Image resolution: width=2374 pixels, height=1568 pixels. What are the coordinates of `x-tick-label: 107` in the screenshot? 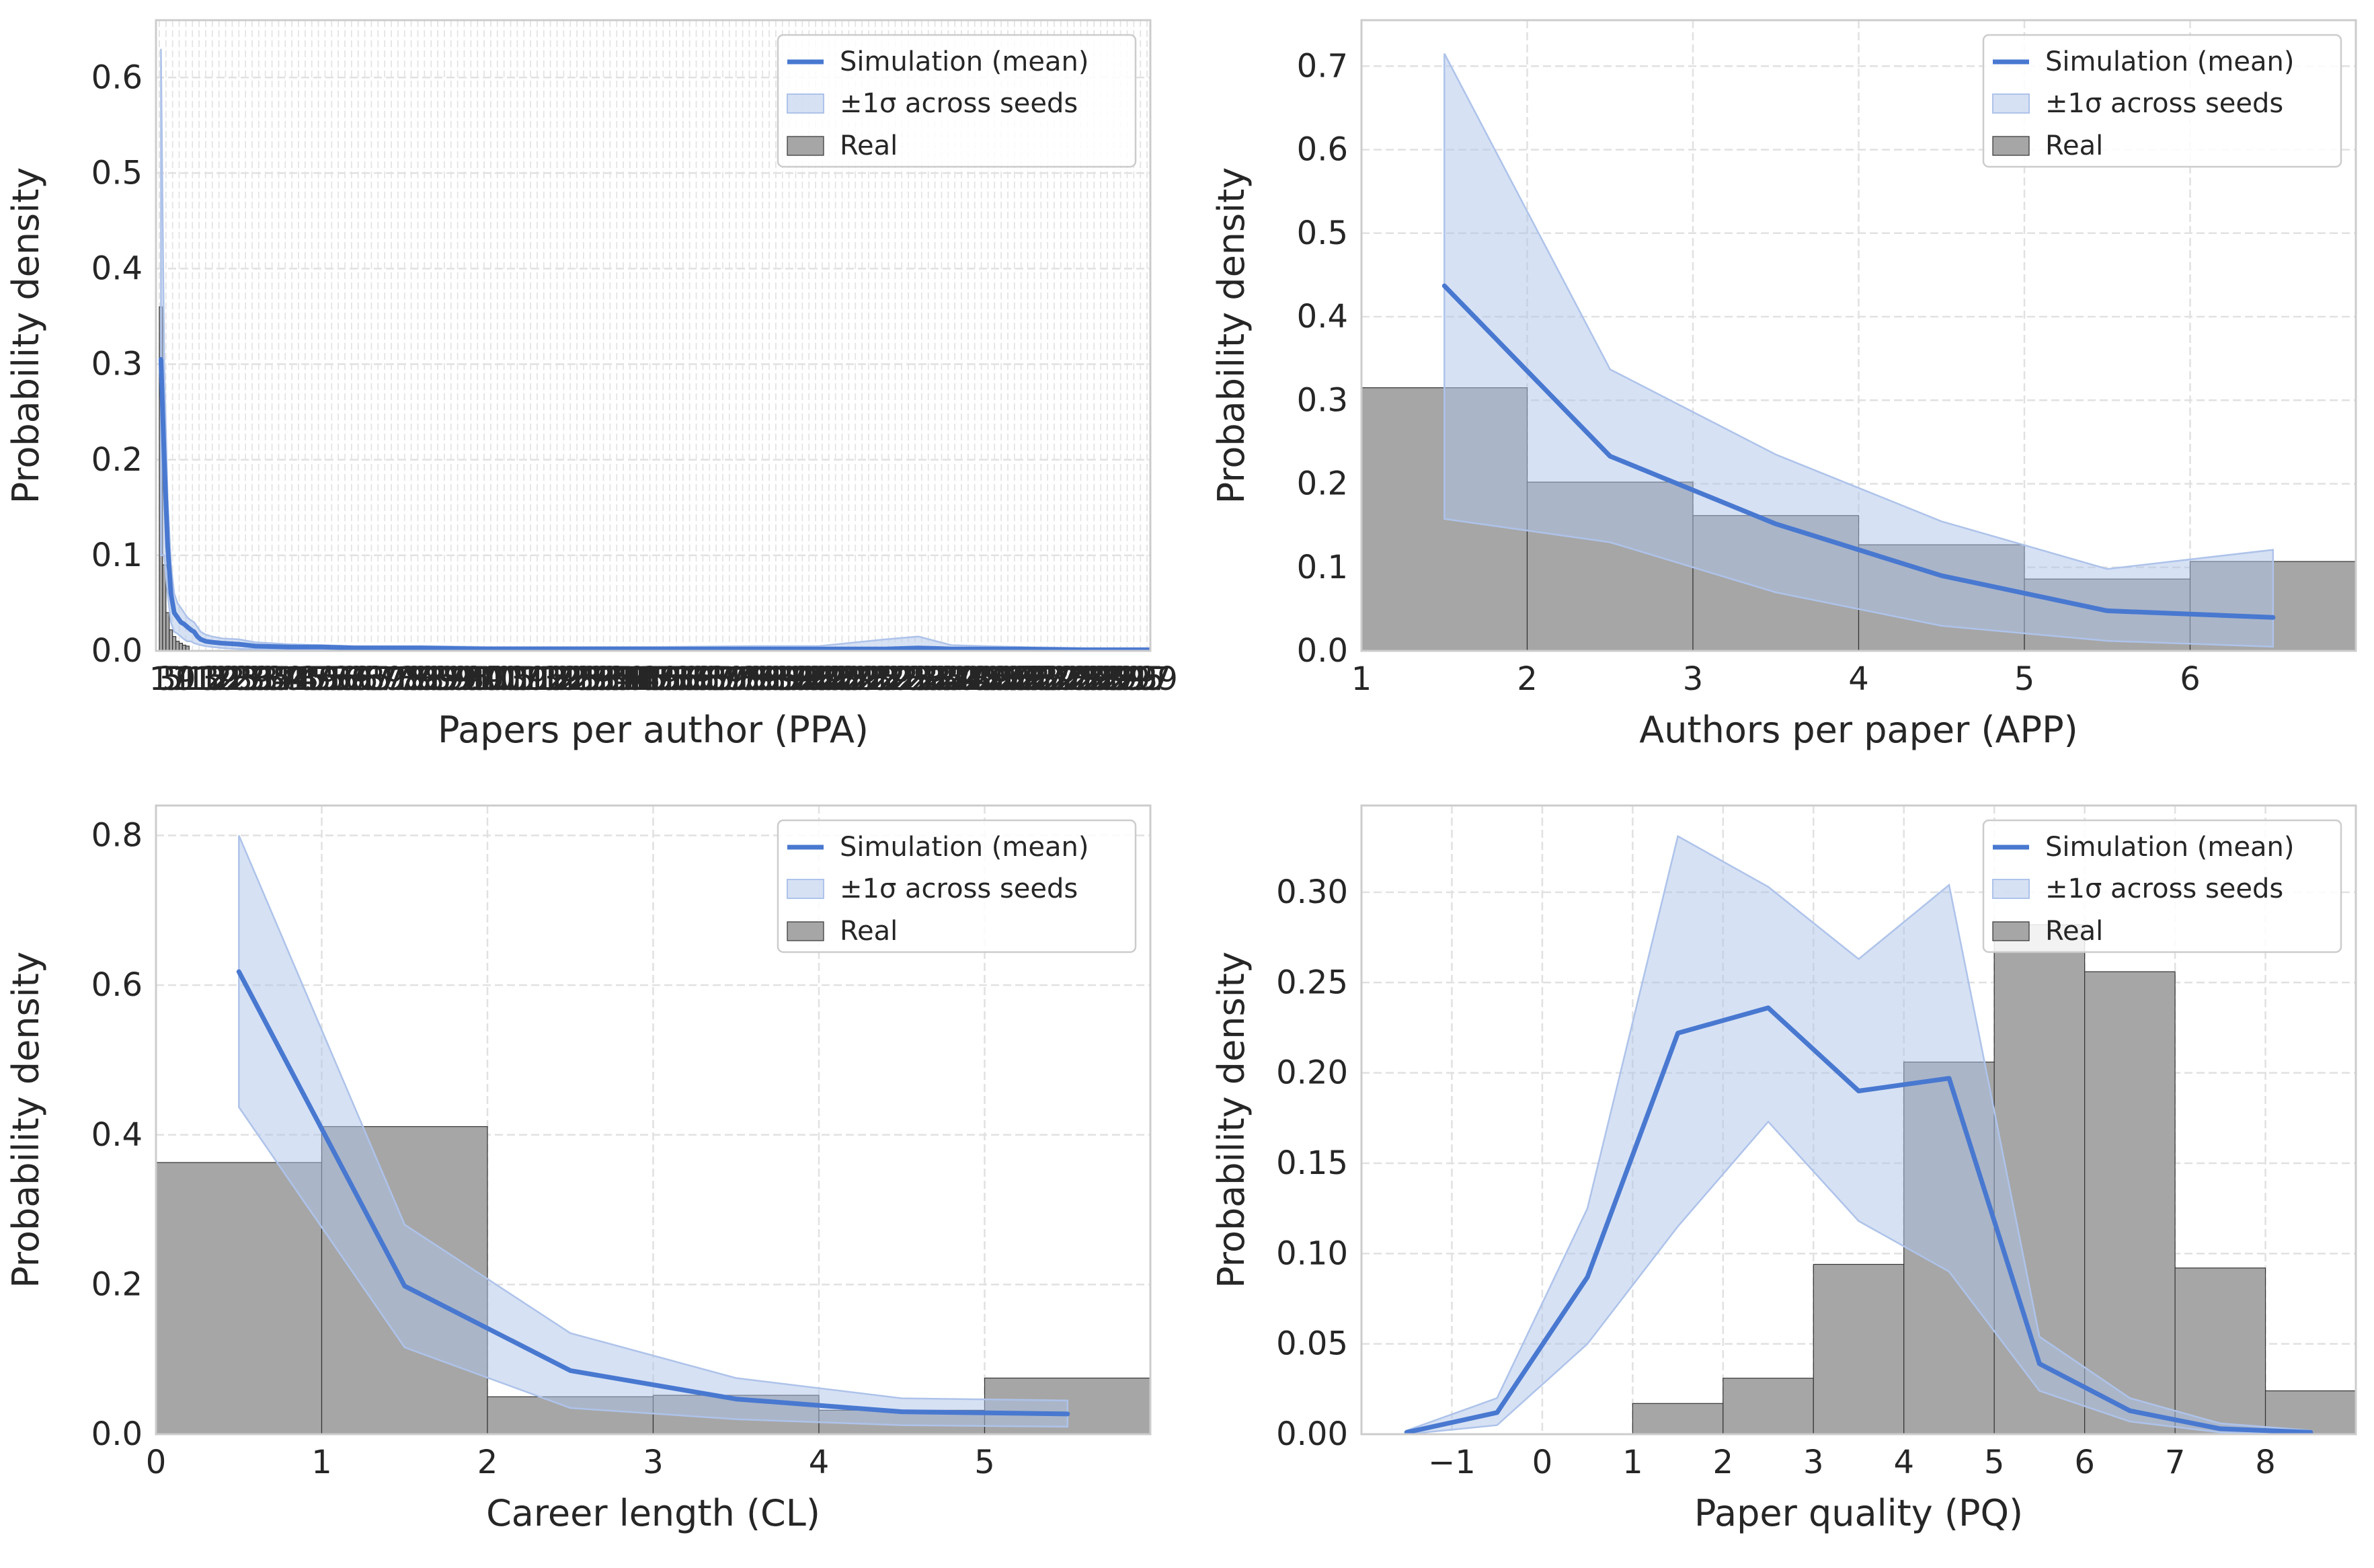 It's located at (511, 679).